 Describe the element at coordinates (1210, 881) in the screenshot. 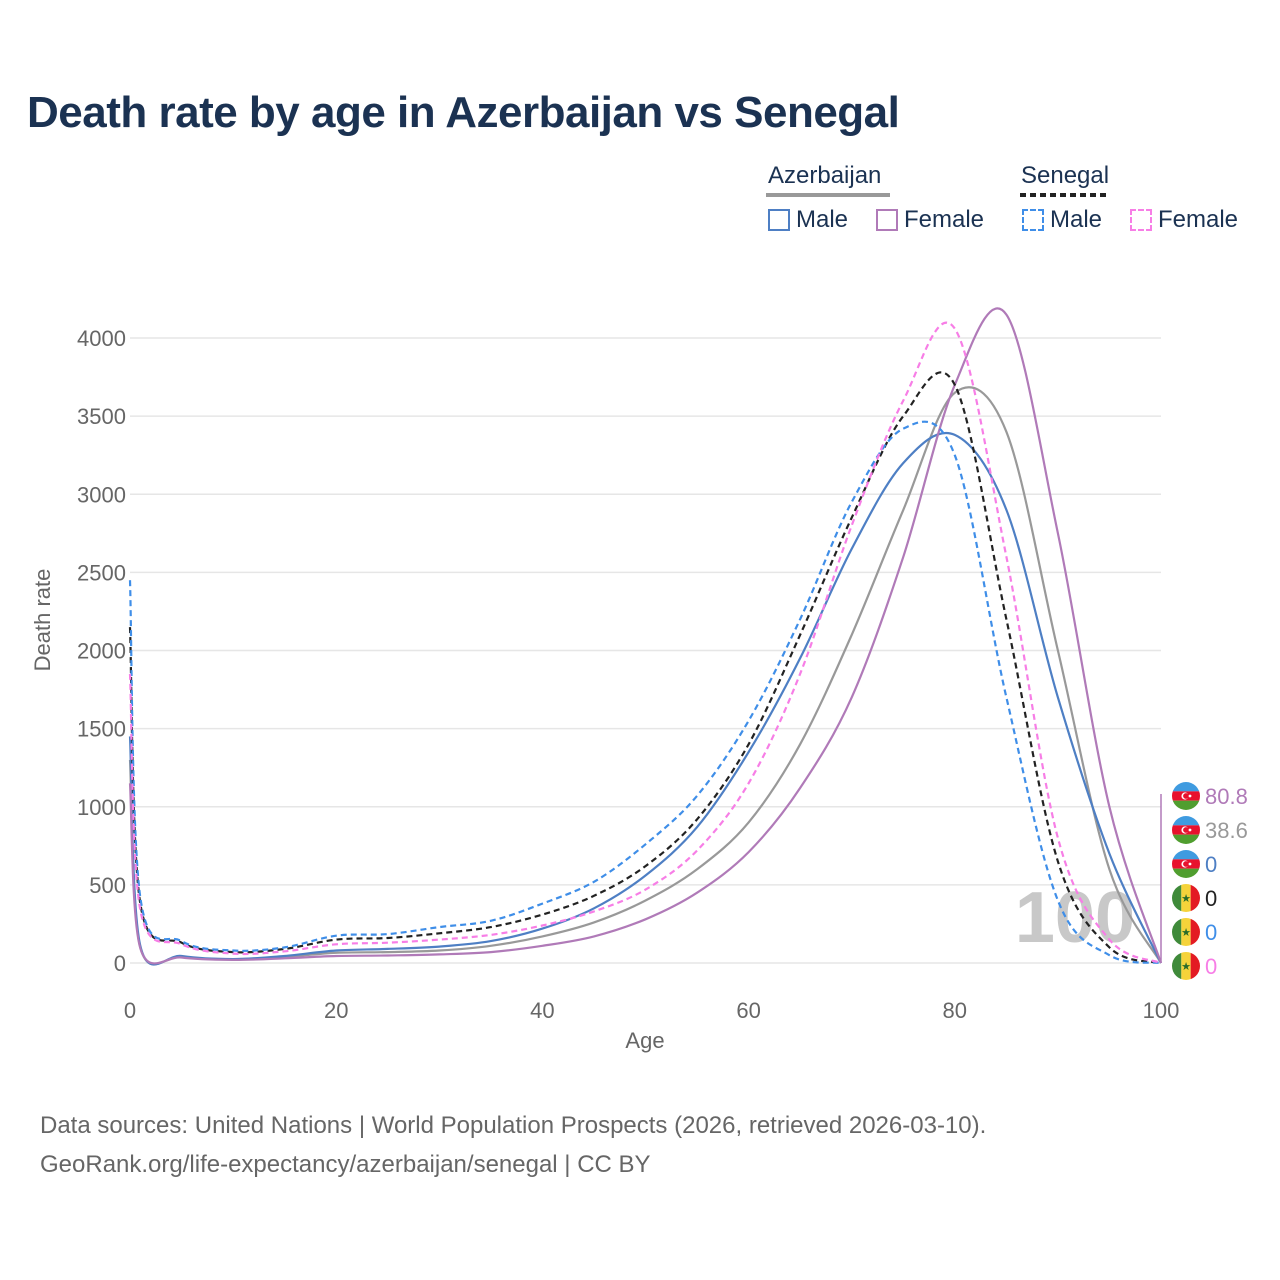

I see `end-labels: 80.838.60★ 0★ 0★ 0` at that location.